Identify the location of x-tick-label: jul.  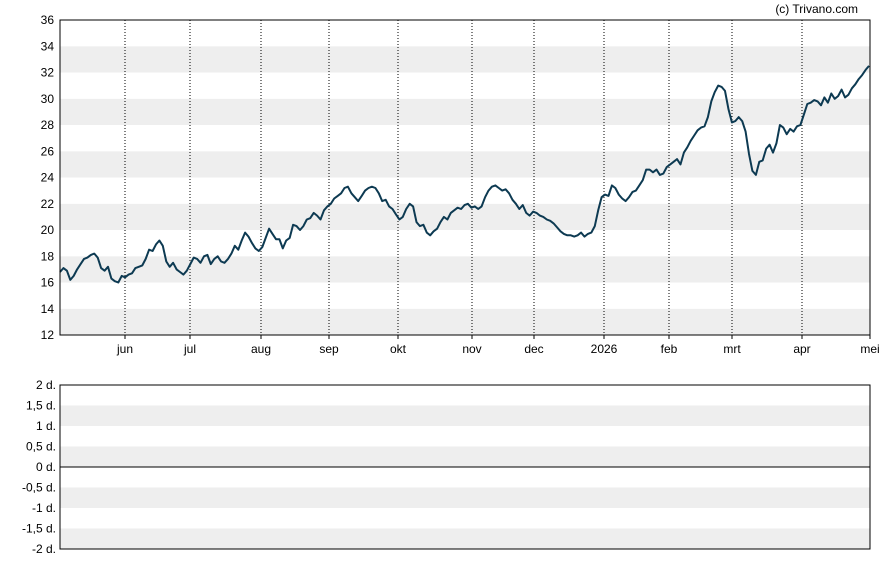
(189, 349).